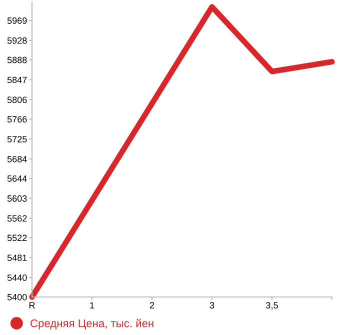 The image size is (345, 335). What do you see at coordinates (17, 178) in the screenshot?
I see `y-tick-label: 5644` at bounding box center [17, 178].